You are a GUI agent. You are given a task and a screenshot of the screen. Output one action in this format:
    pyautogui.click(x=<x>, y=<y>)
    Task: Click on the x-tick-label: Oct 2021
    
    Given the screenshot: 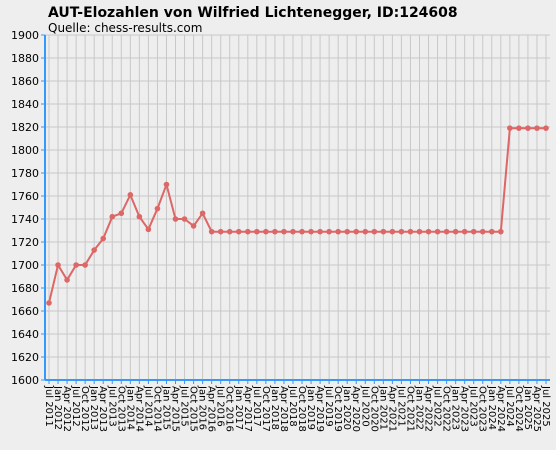 What is the action you would take?
    pyautogui.click(x=409, y=409)
    